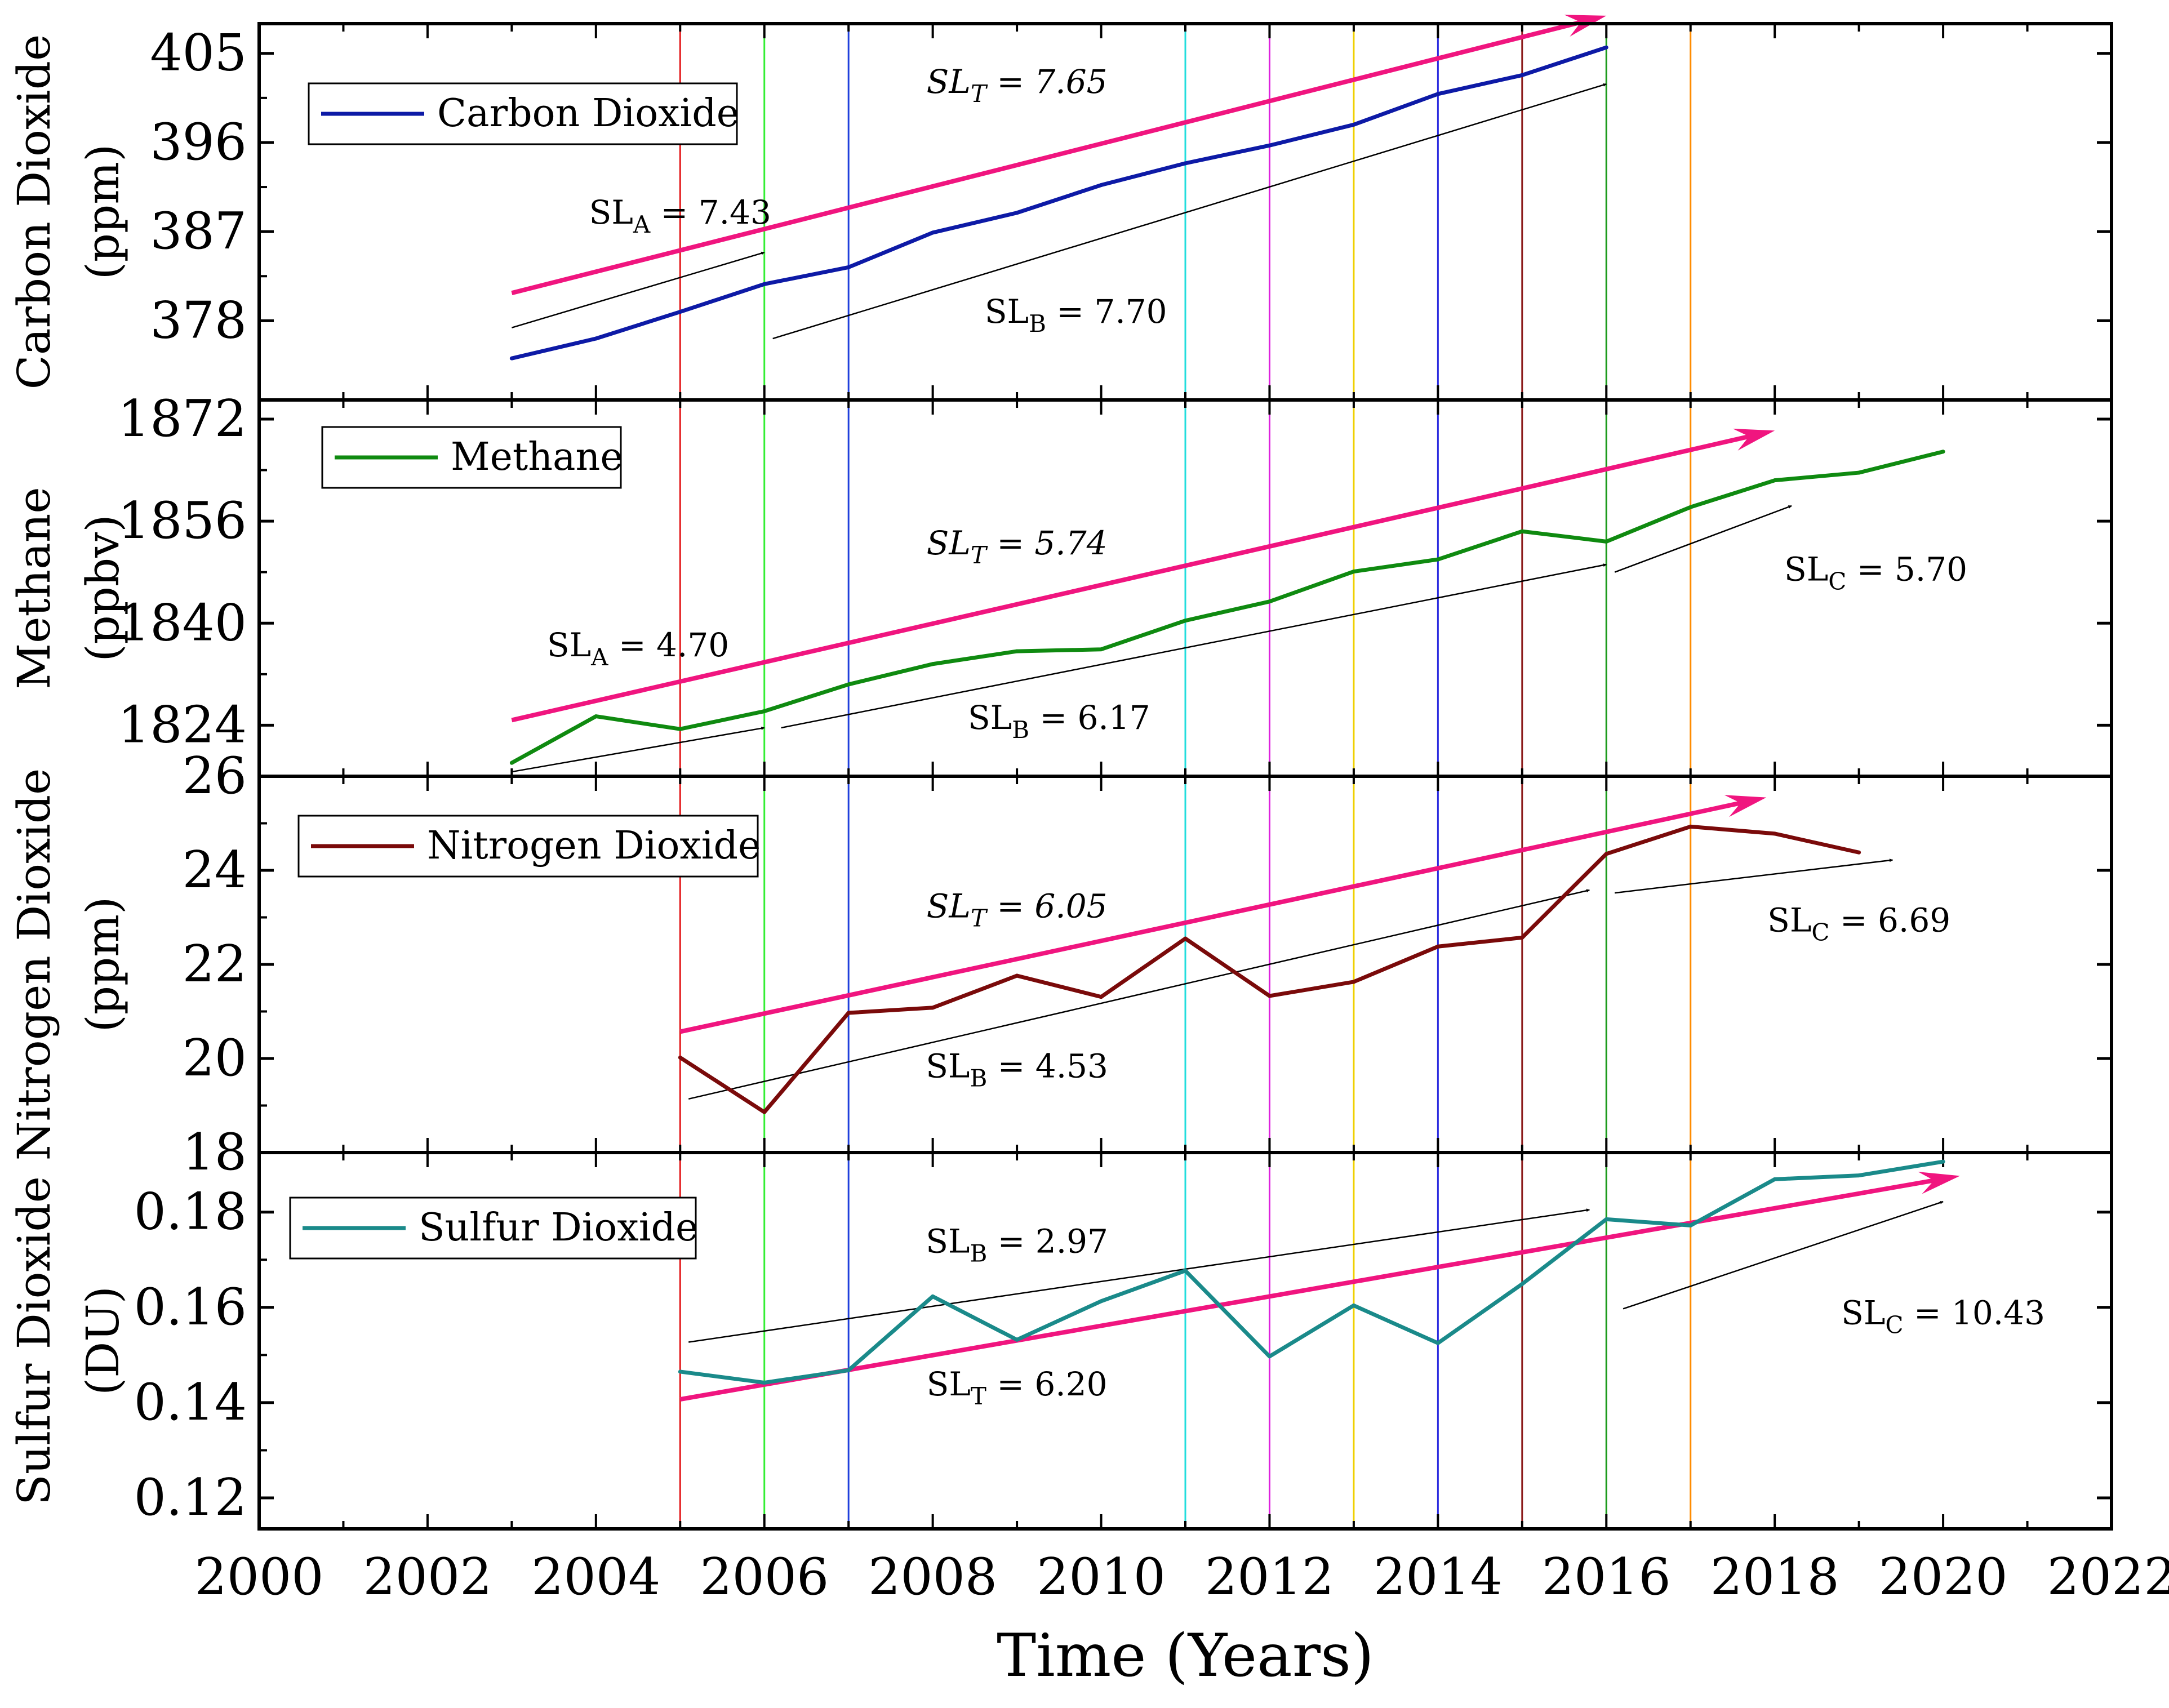  I want to click on x-tick-label: 2012, so click(1269, 1577).